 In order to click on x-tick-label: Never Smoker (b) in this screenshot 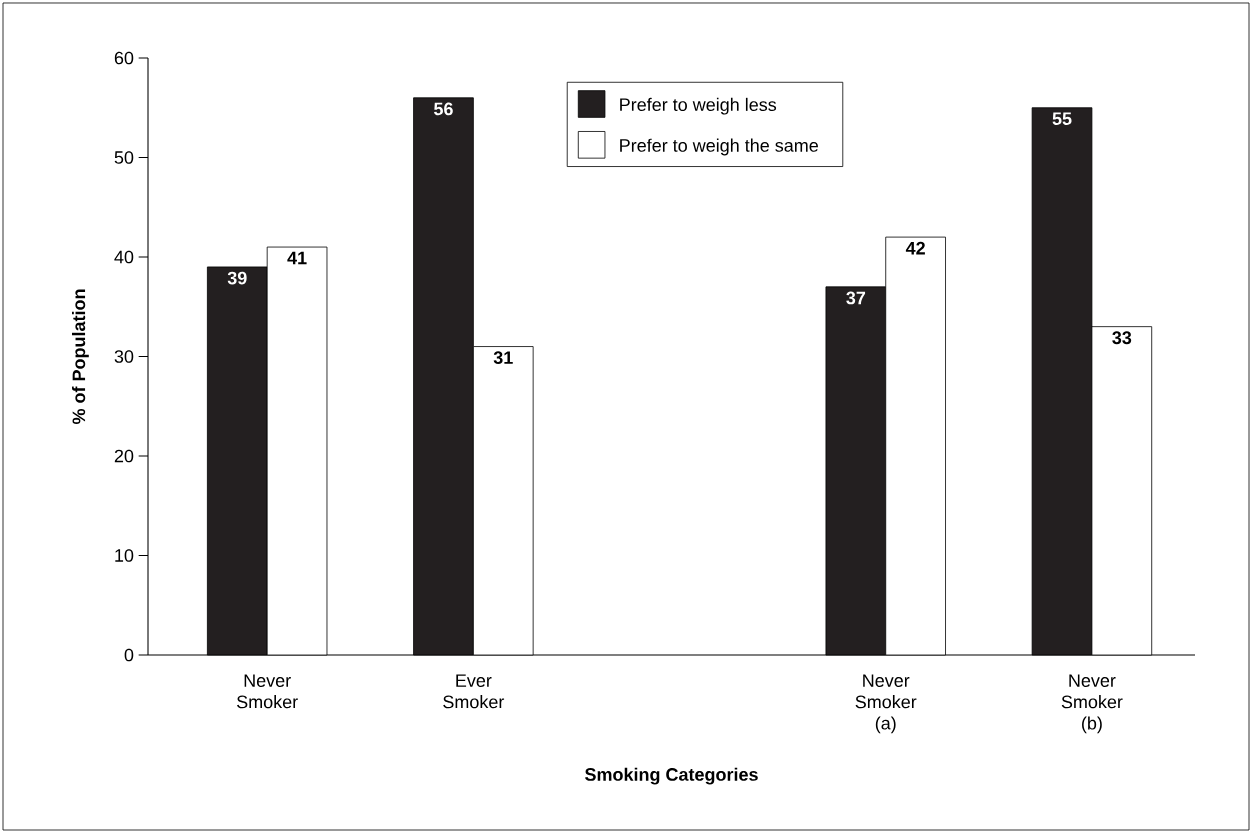, I will do `click(1092, 704)`.